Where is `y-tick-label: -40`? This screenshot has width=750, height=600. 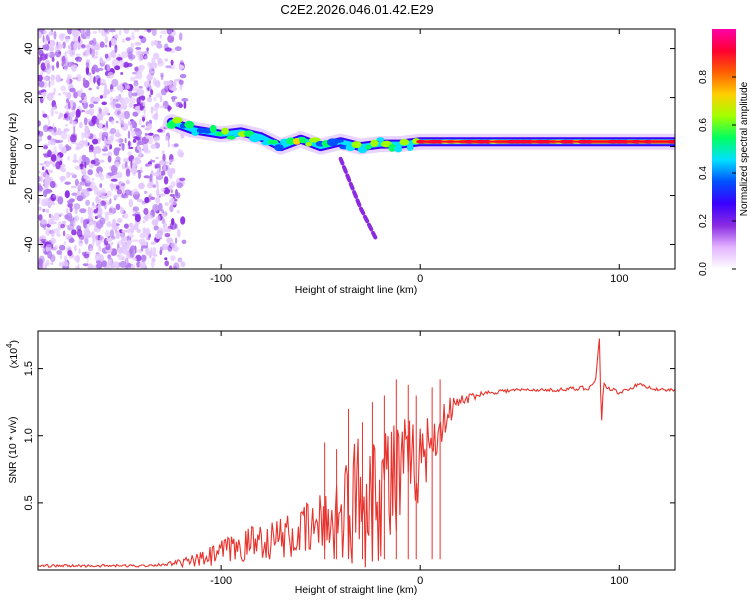
y-tick-label: -40 is located at coordinates (29, 245).